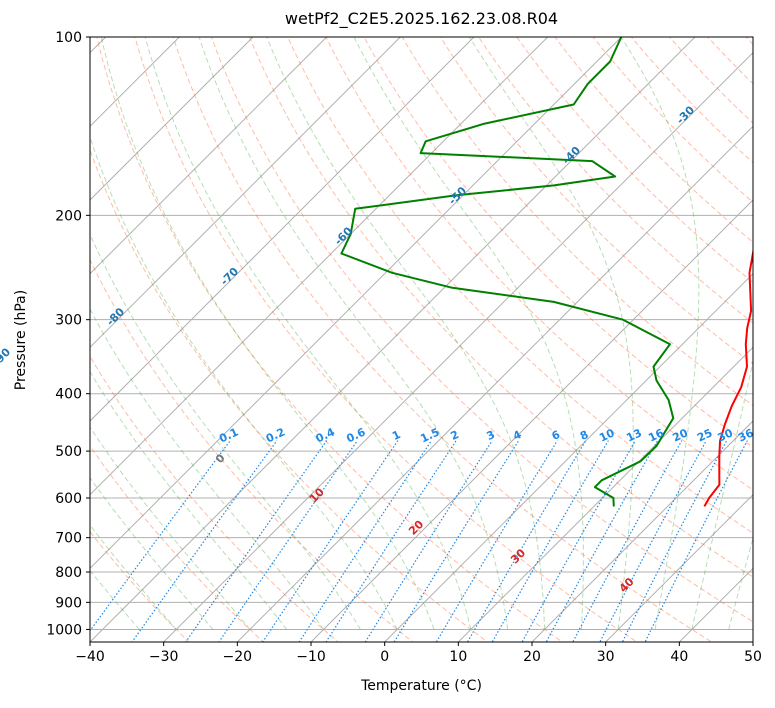 The image size is (775, 708). I want to click on x-tick-label: −40, so click(90, 657).